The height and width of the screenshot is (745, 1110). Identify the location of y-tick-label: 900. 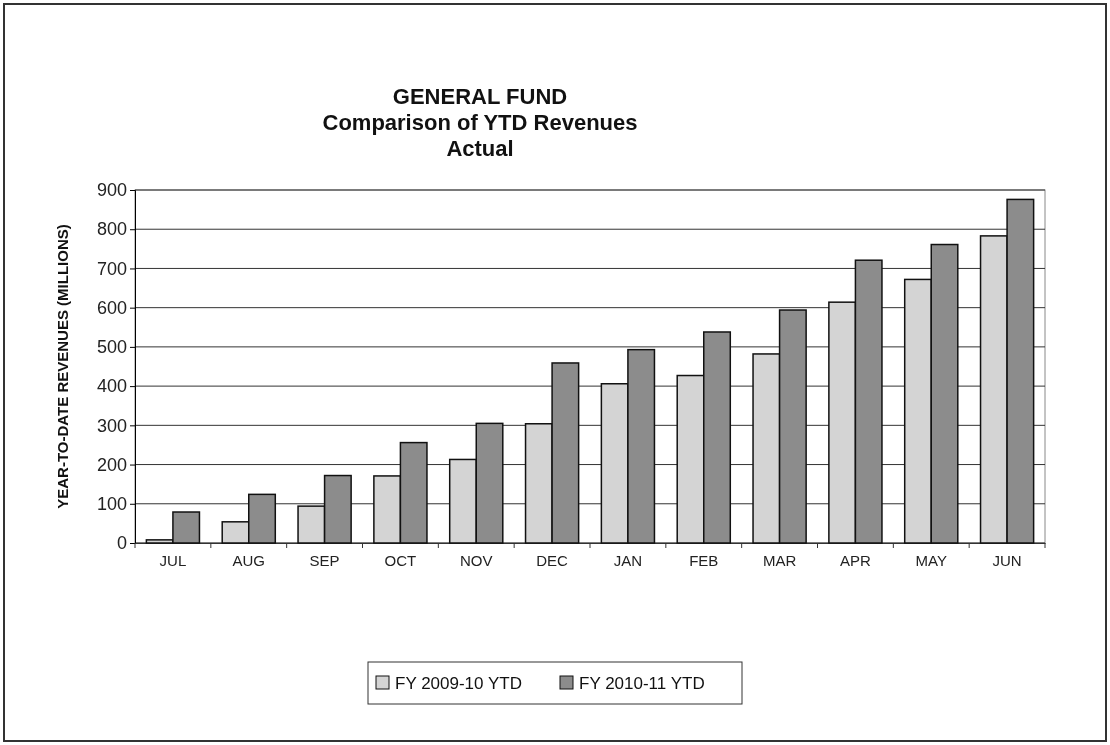
(111, 190).